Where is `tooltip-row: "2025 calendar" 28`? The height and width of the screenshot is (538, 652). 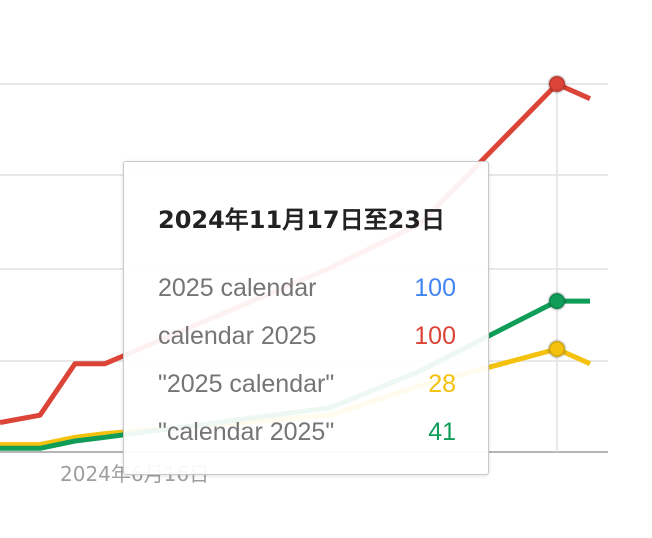 tooltip-row: "2025 calendar" 28 is located at coordinates (307, 386).